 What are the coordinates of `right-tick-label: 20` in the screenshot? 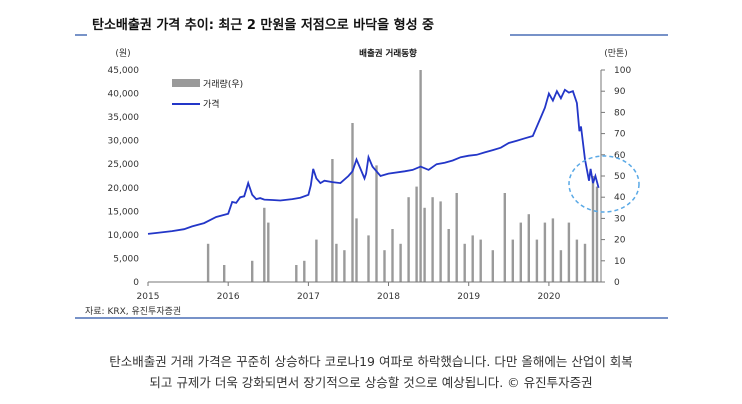 It's located at (620, 241).